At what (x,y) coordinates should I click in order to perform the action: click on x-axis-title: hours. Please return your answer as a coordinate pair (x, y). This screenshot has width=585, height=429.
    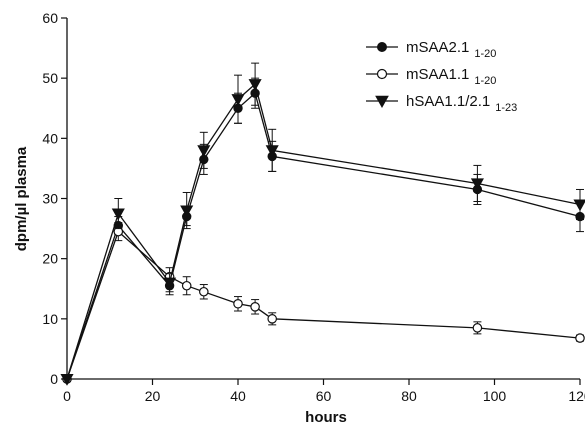
    Looking at the image, I should click on (326, 417).